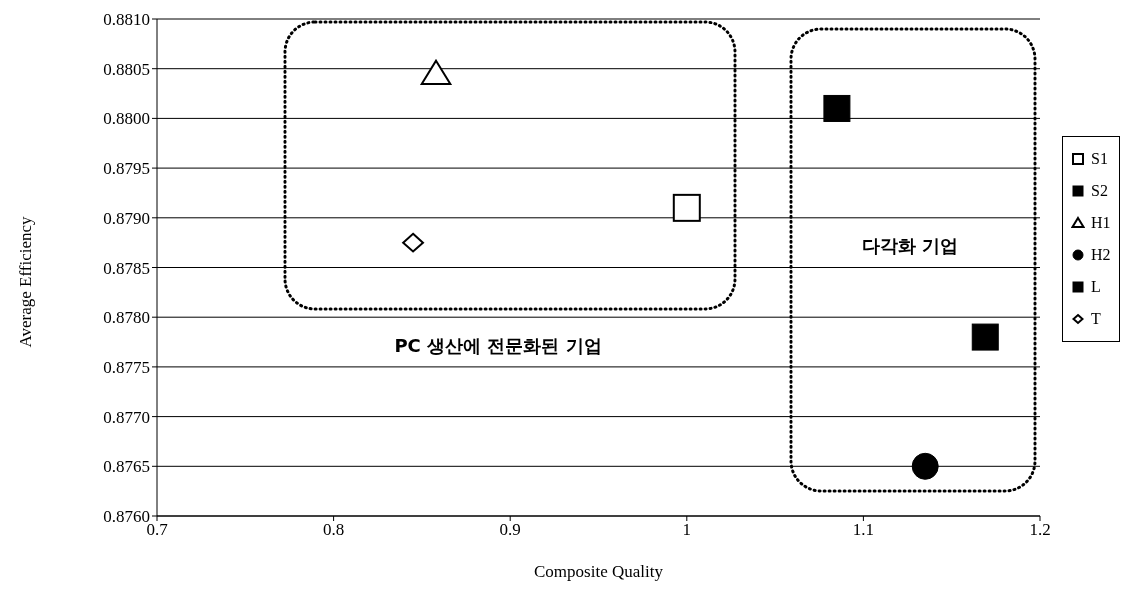 The width and height of the screenshot is (1132, 594). I want to click on y-tick-label: 0.8805, so click(126, 69).